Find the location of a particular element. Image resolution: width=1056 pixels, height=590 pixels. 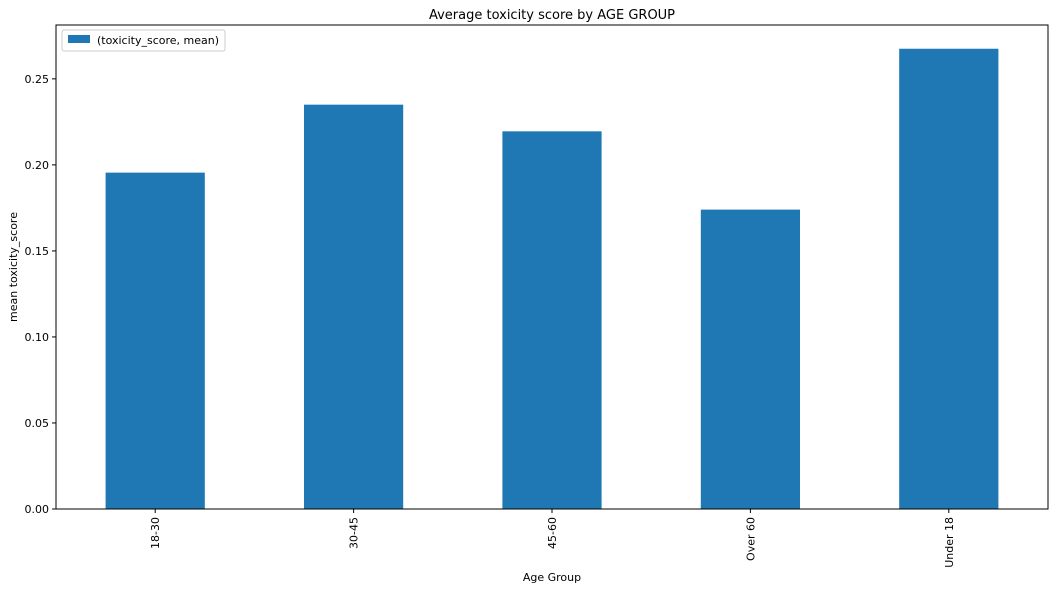

y-tick-label: 0.10 is located at coordinates (37, 337).